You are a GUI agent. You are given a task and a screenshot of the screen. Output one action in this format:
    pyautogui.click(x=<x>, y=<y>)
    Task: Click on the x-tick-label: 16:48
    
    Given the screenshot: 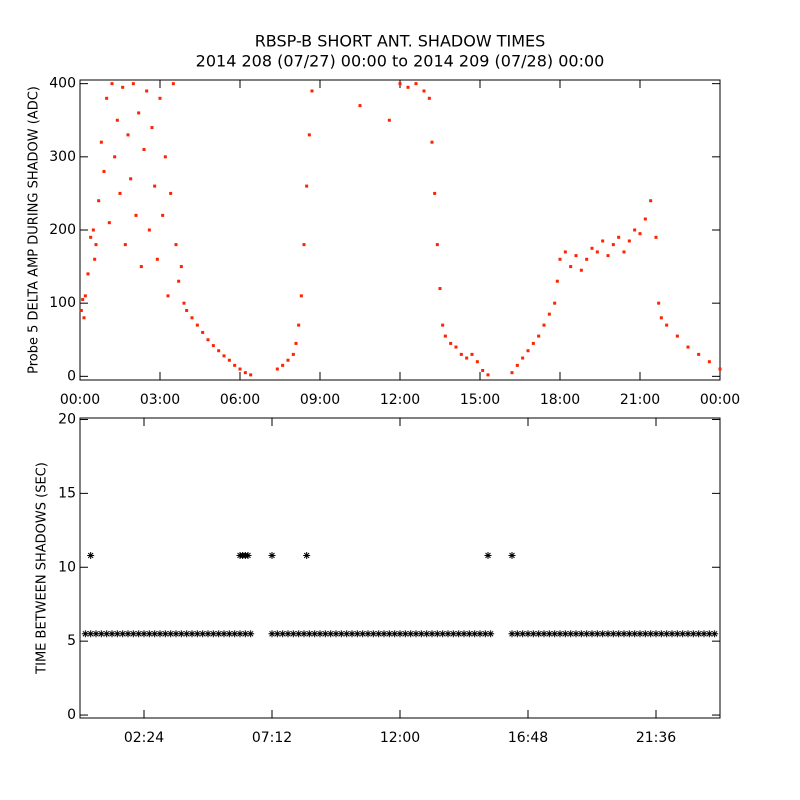 What is the action you would take?
    pyautogui.click(x=528, y=738)
    